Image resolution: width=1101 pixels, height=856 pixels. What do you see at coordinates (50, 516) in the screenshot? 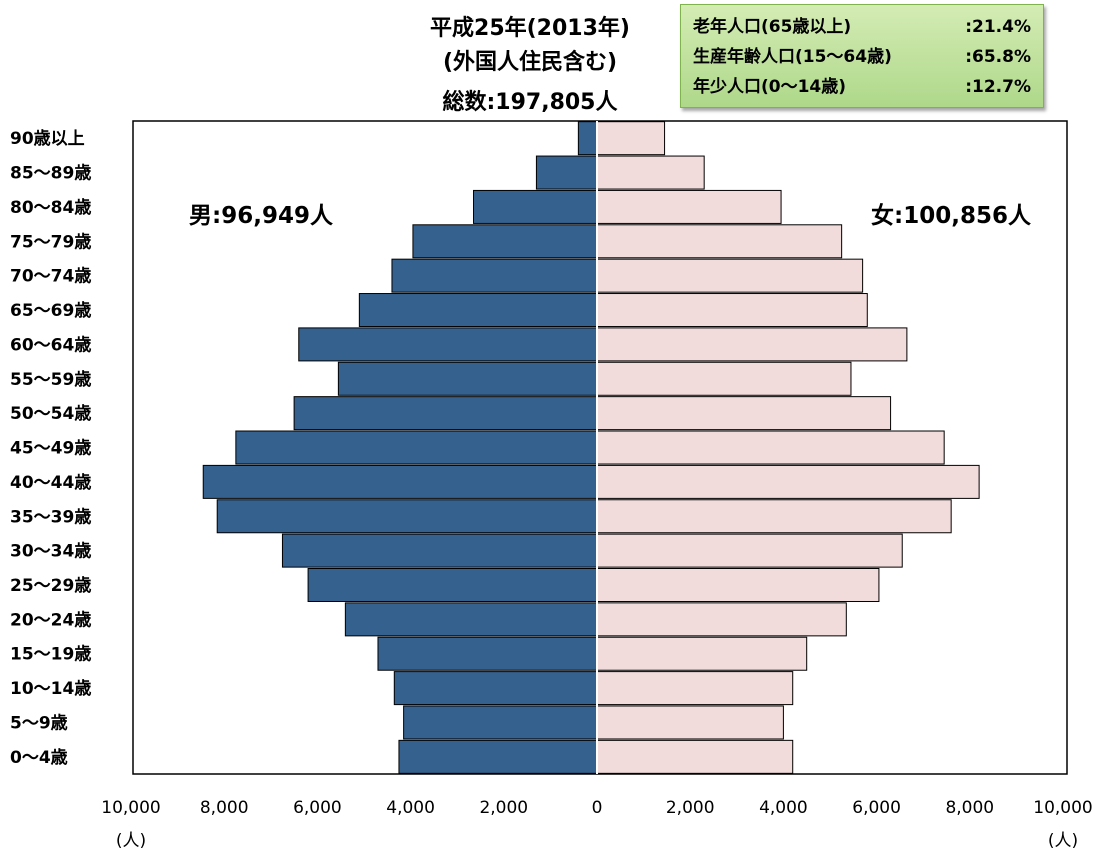
I see `age-group-label: 35～39歳` at bounding box center [50, 516].